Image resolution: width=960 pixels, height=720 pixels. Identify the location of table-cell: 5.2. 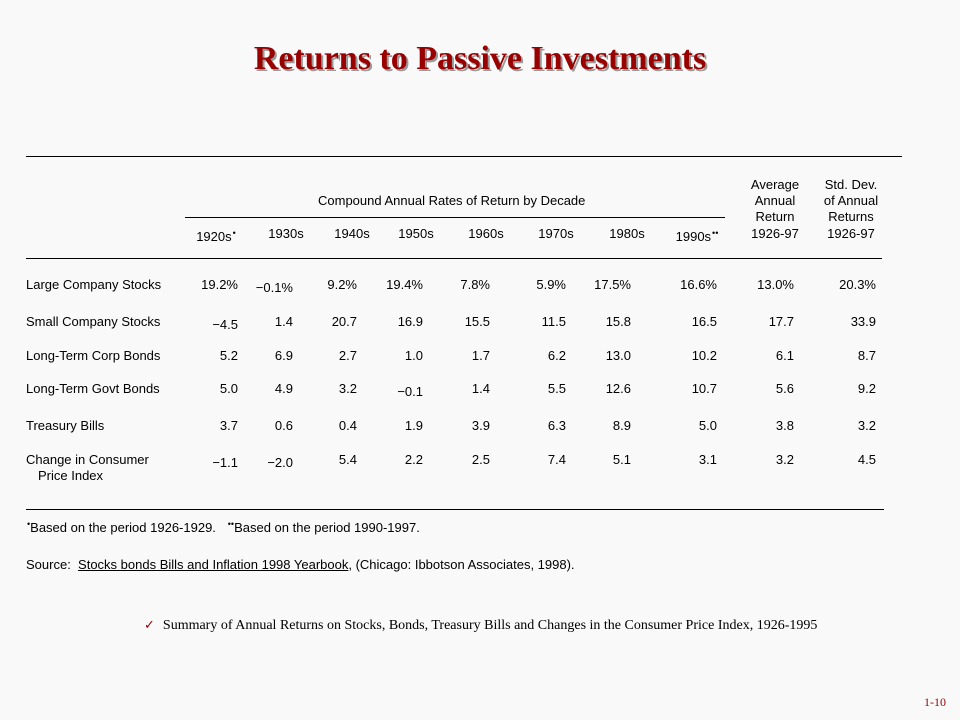
(228, 355).